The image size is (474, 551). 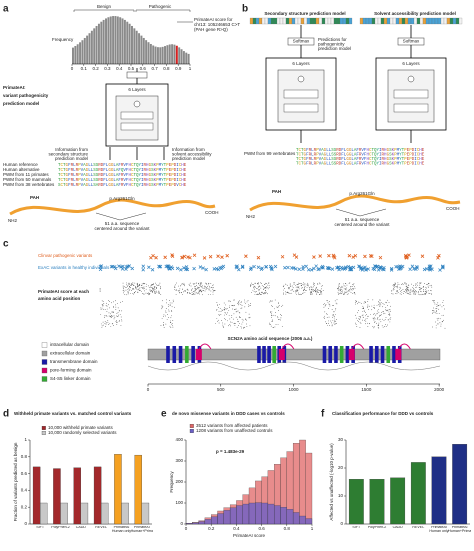 I want to click on tick-label: 0.3, so click(x=107, y=68).